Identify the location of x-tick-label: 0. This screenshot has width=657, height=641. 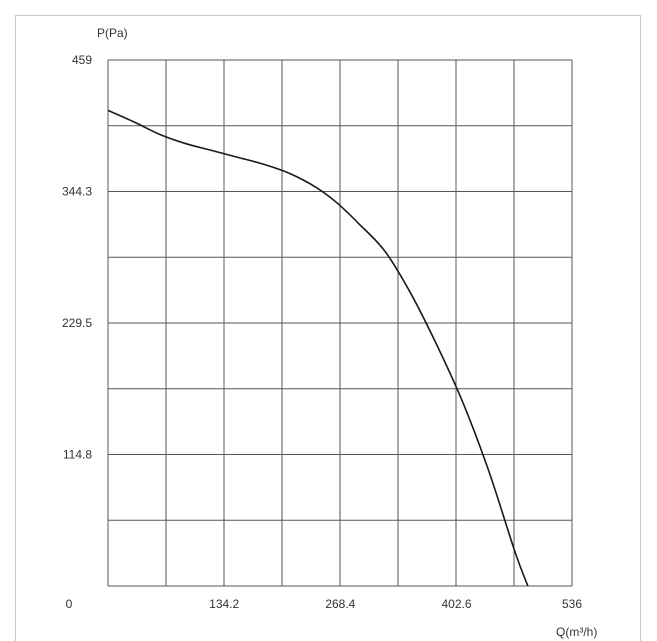
(69, 604).